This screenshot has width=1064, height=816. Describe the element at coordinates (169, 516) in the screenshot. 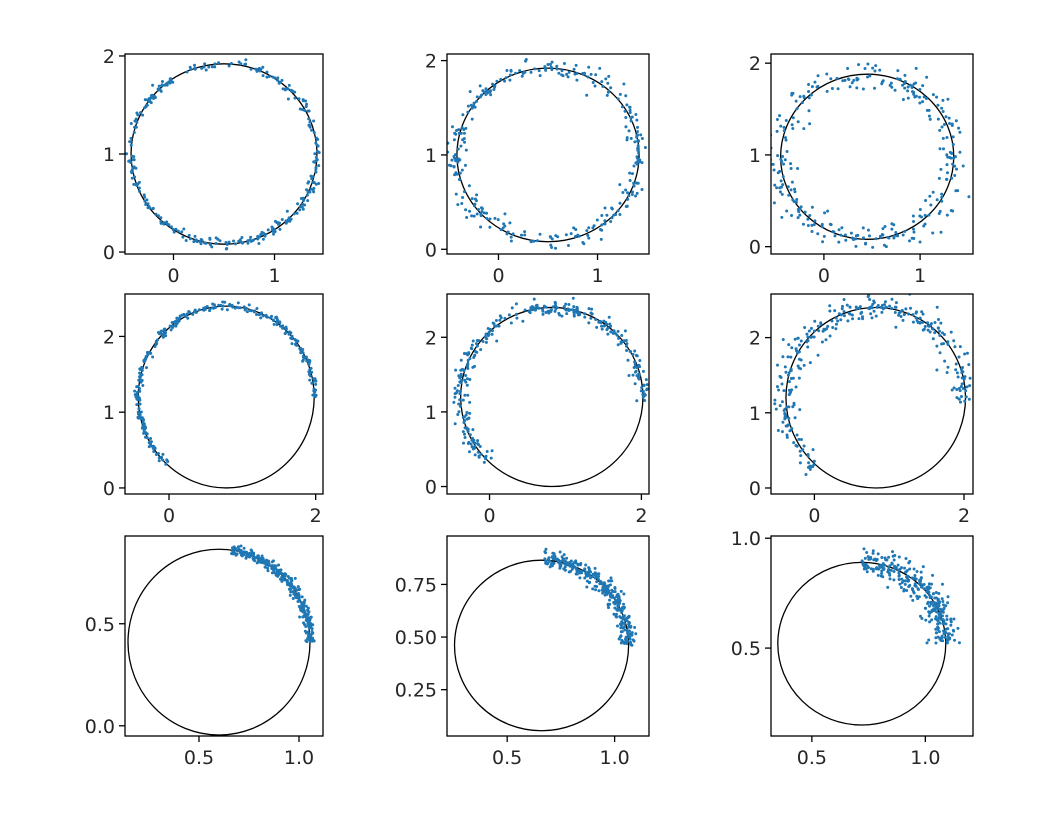

I see `x-tick-label: 0` at that location.